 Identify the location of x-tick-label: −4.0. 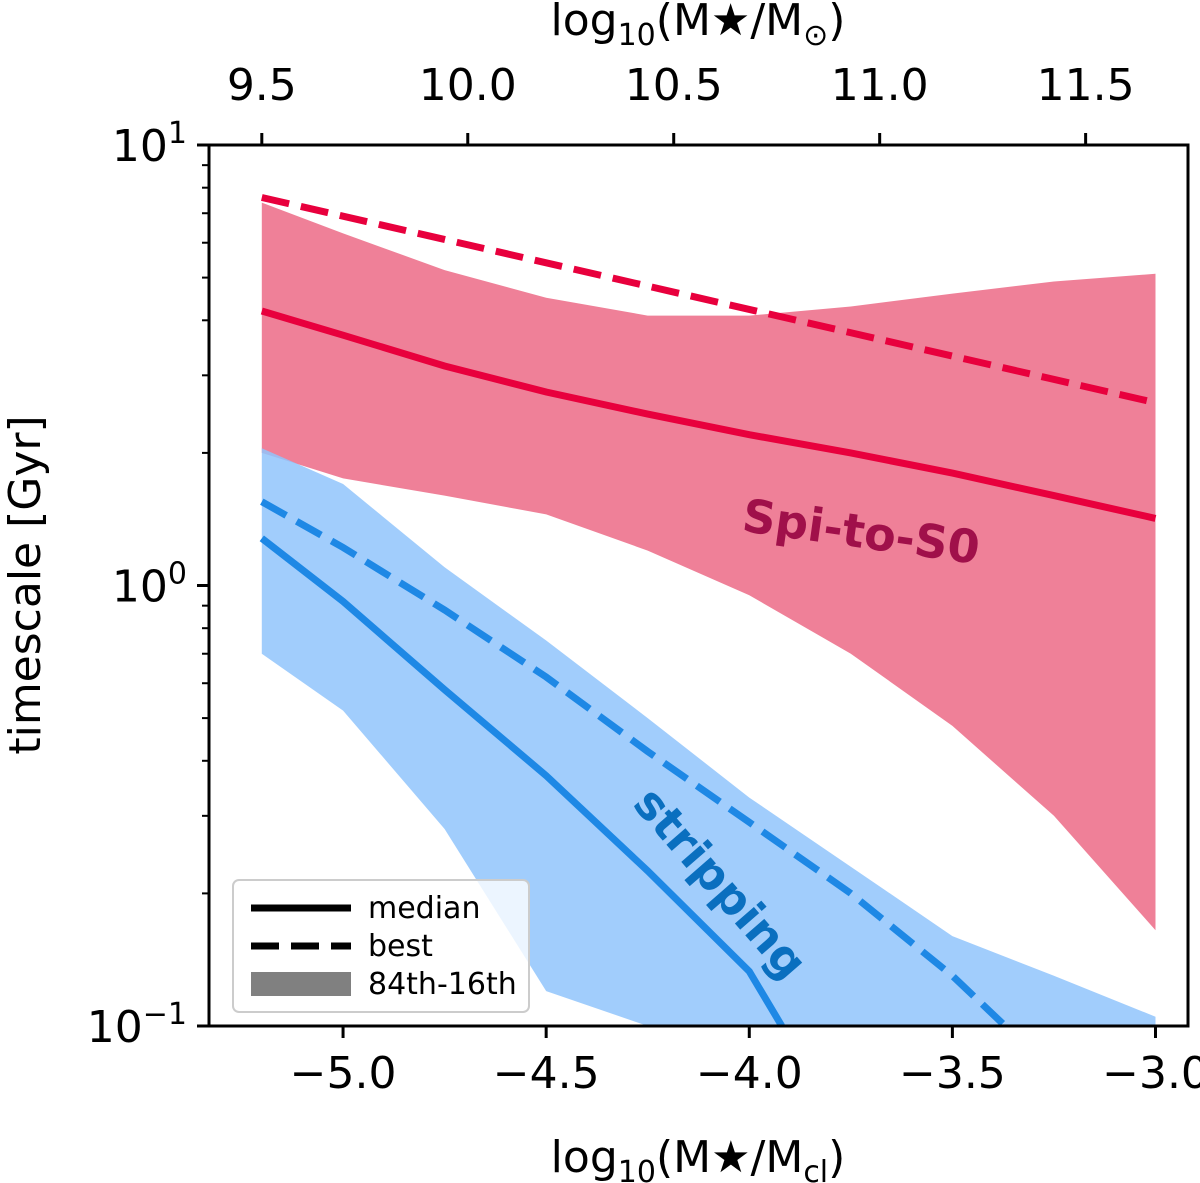
(749, 1073).